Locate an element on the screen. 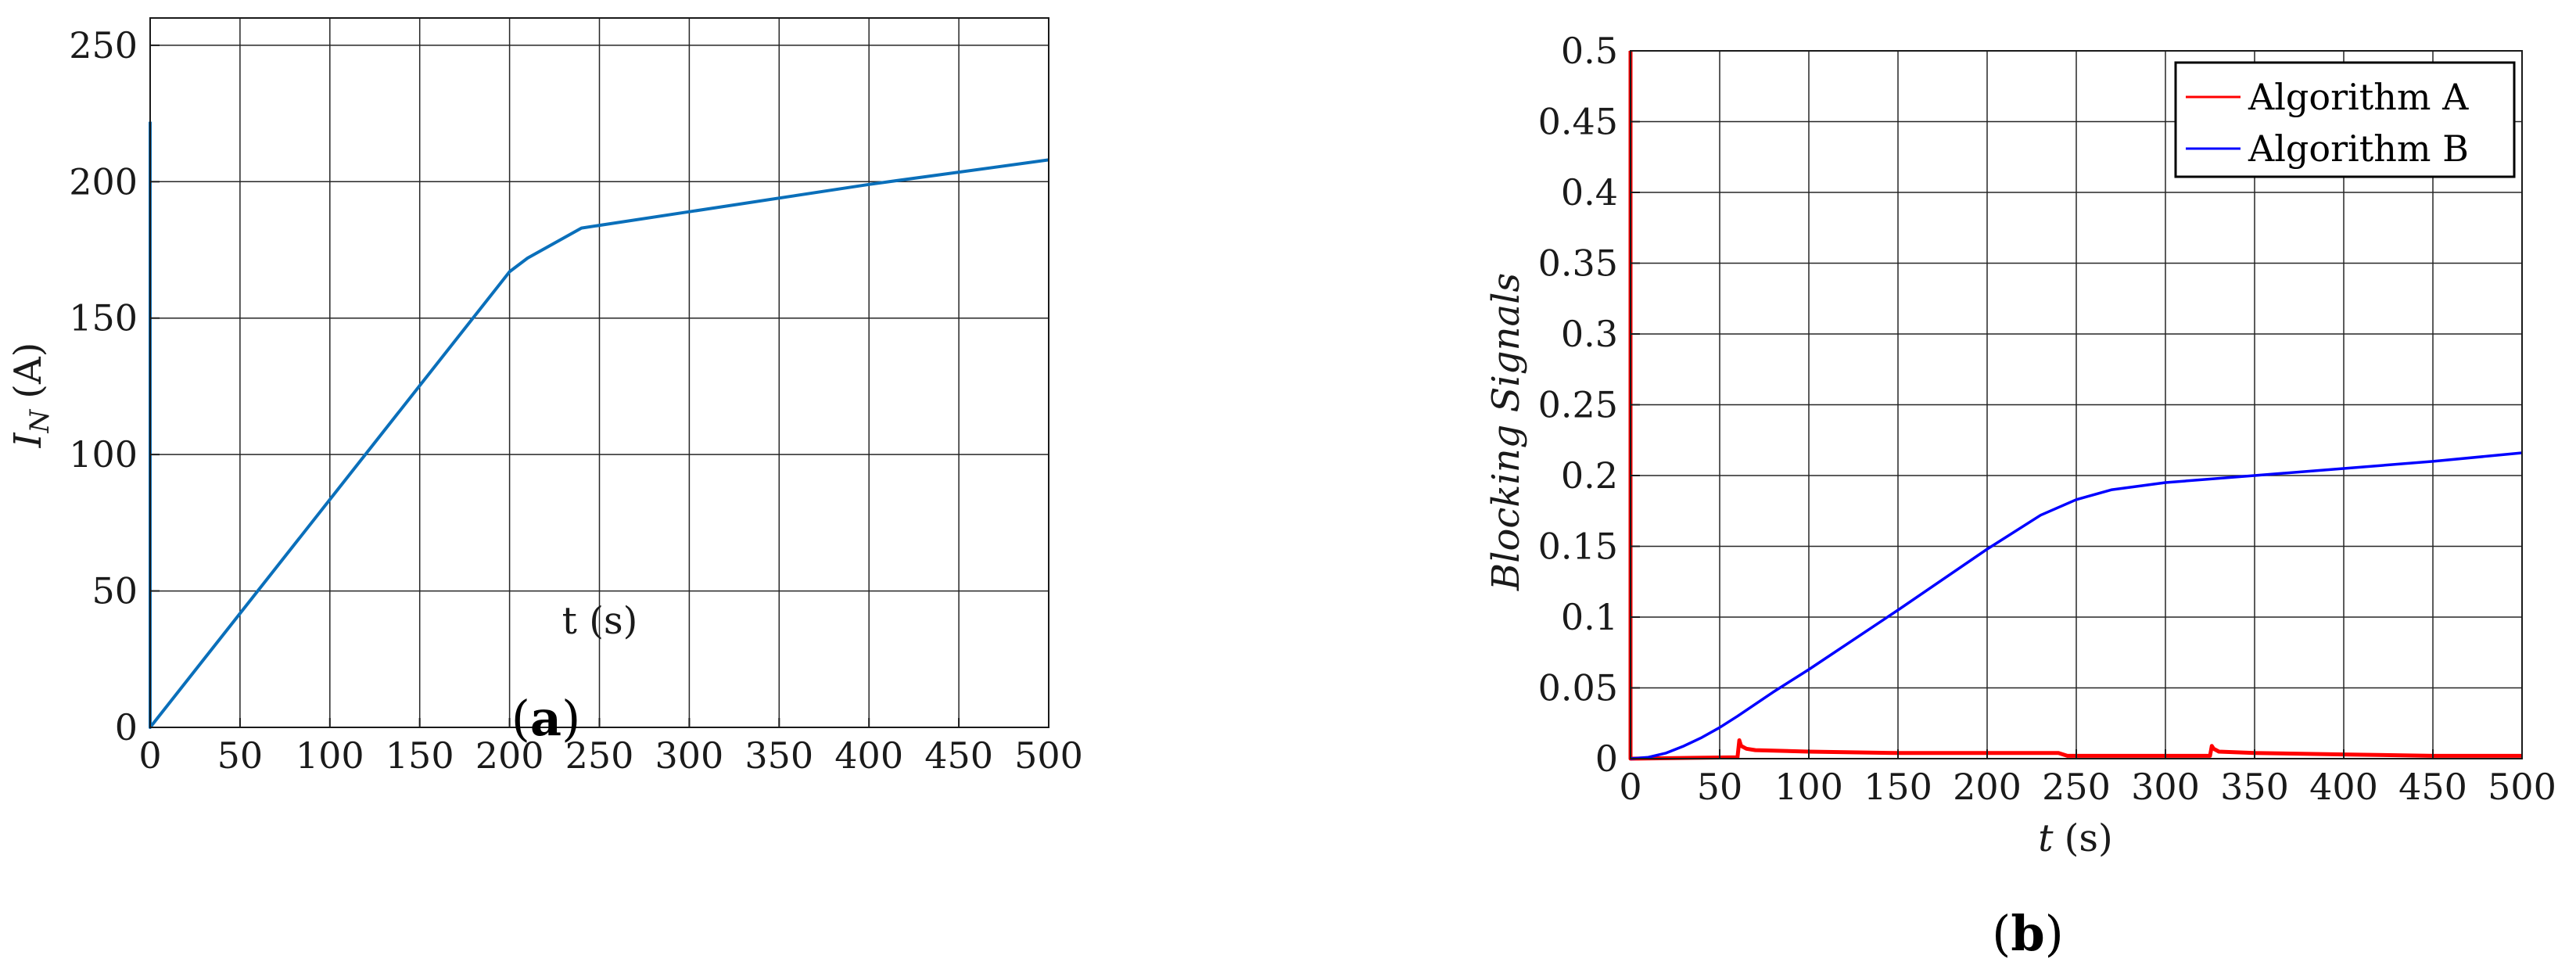 The width and height of the screenshot is (2576, 980). chart-b-x-ticks: 0 50 100 150 200 250 300 350 400 450 500 is located at coordinates (2087, 778).